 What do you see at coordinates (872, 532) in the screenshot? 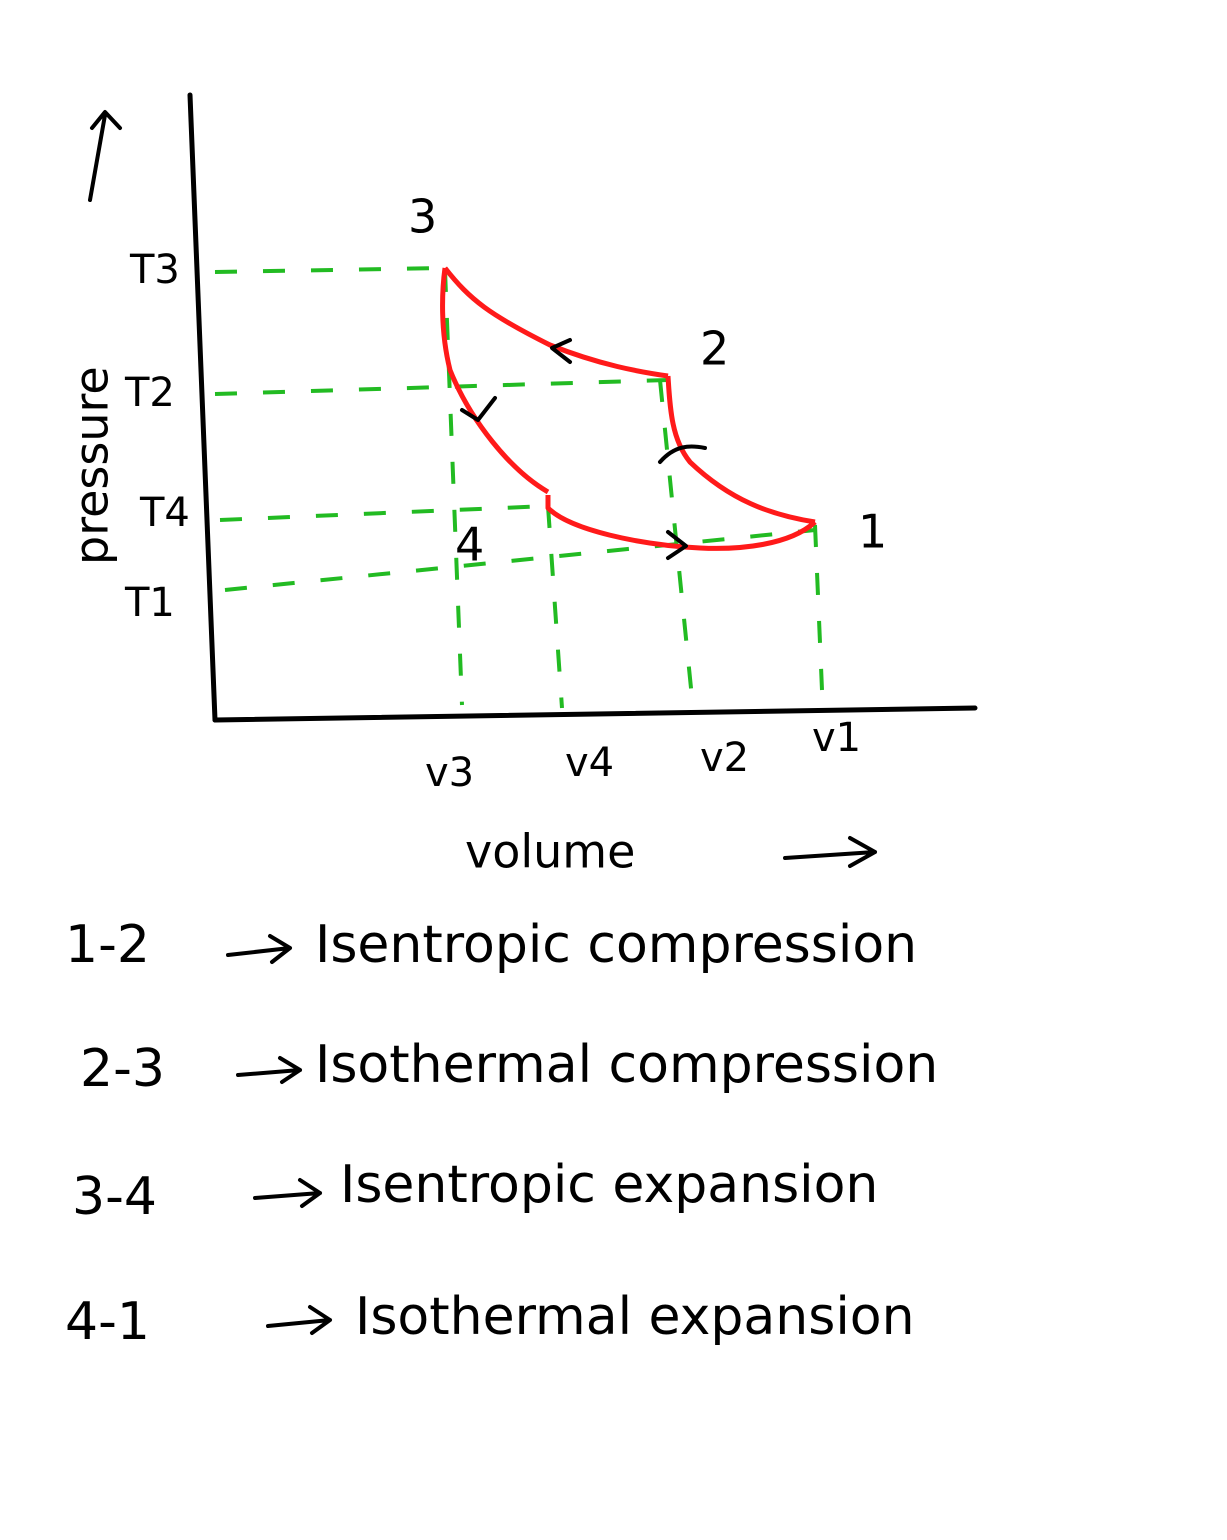
I see `point-label: 1` at bounding box center [872, 532].